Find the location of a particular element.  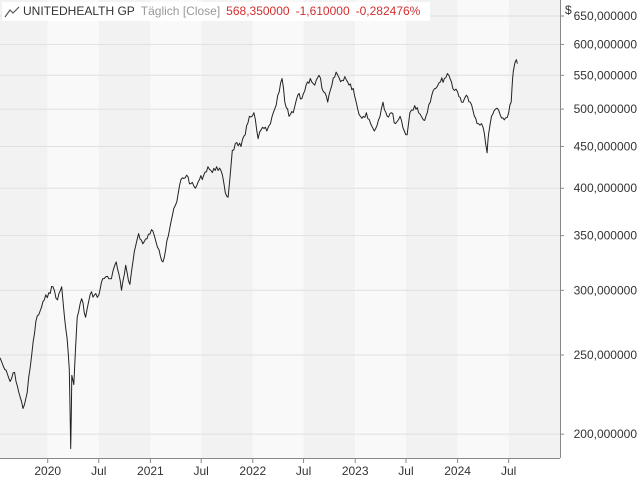

y-tick-label: 300,000000 is located at coordinates (606, 290).